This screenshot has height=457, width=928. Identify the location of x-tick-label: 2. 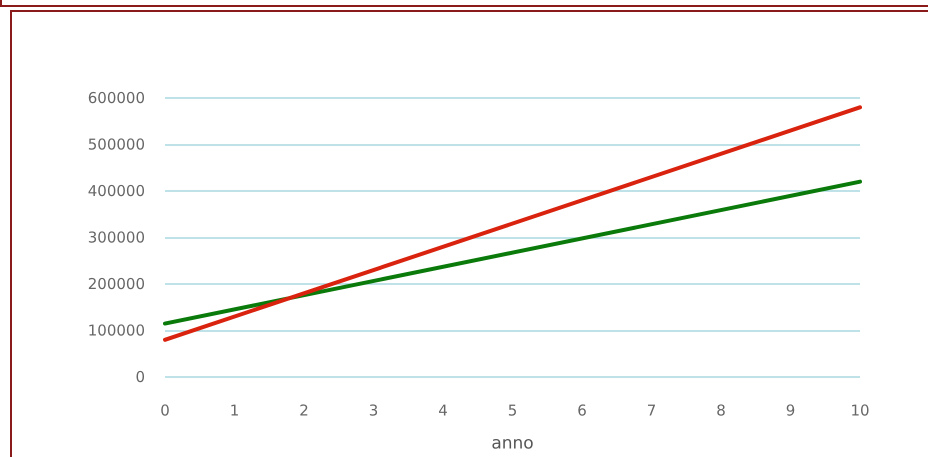
(304, 411).